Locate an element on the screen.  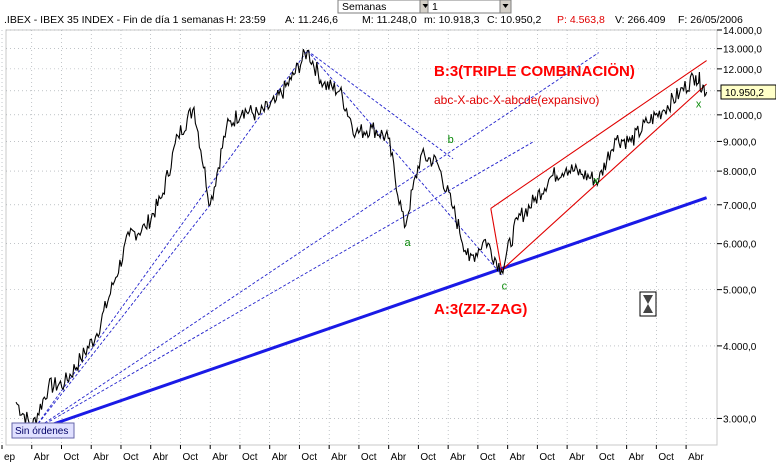
y-tick-label: 6.000,0 is located at coordinates (740, 245).